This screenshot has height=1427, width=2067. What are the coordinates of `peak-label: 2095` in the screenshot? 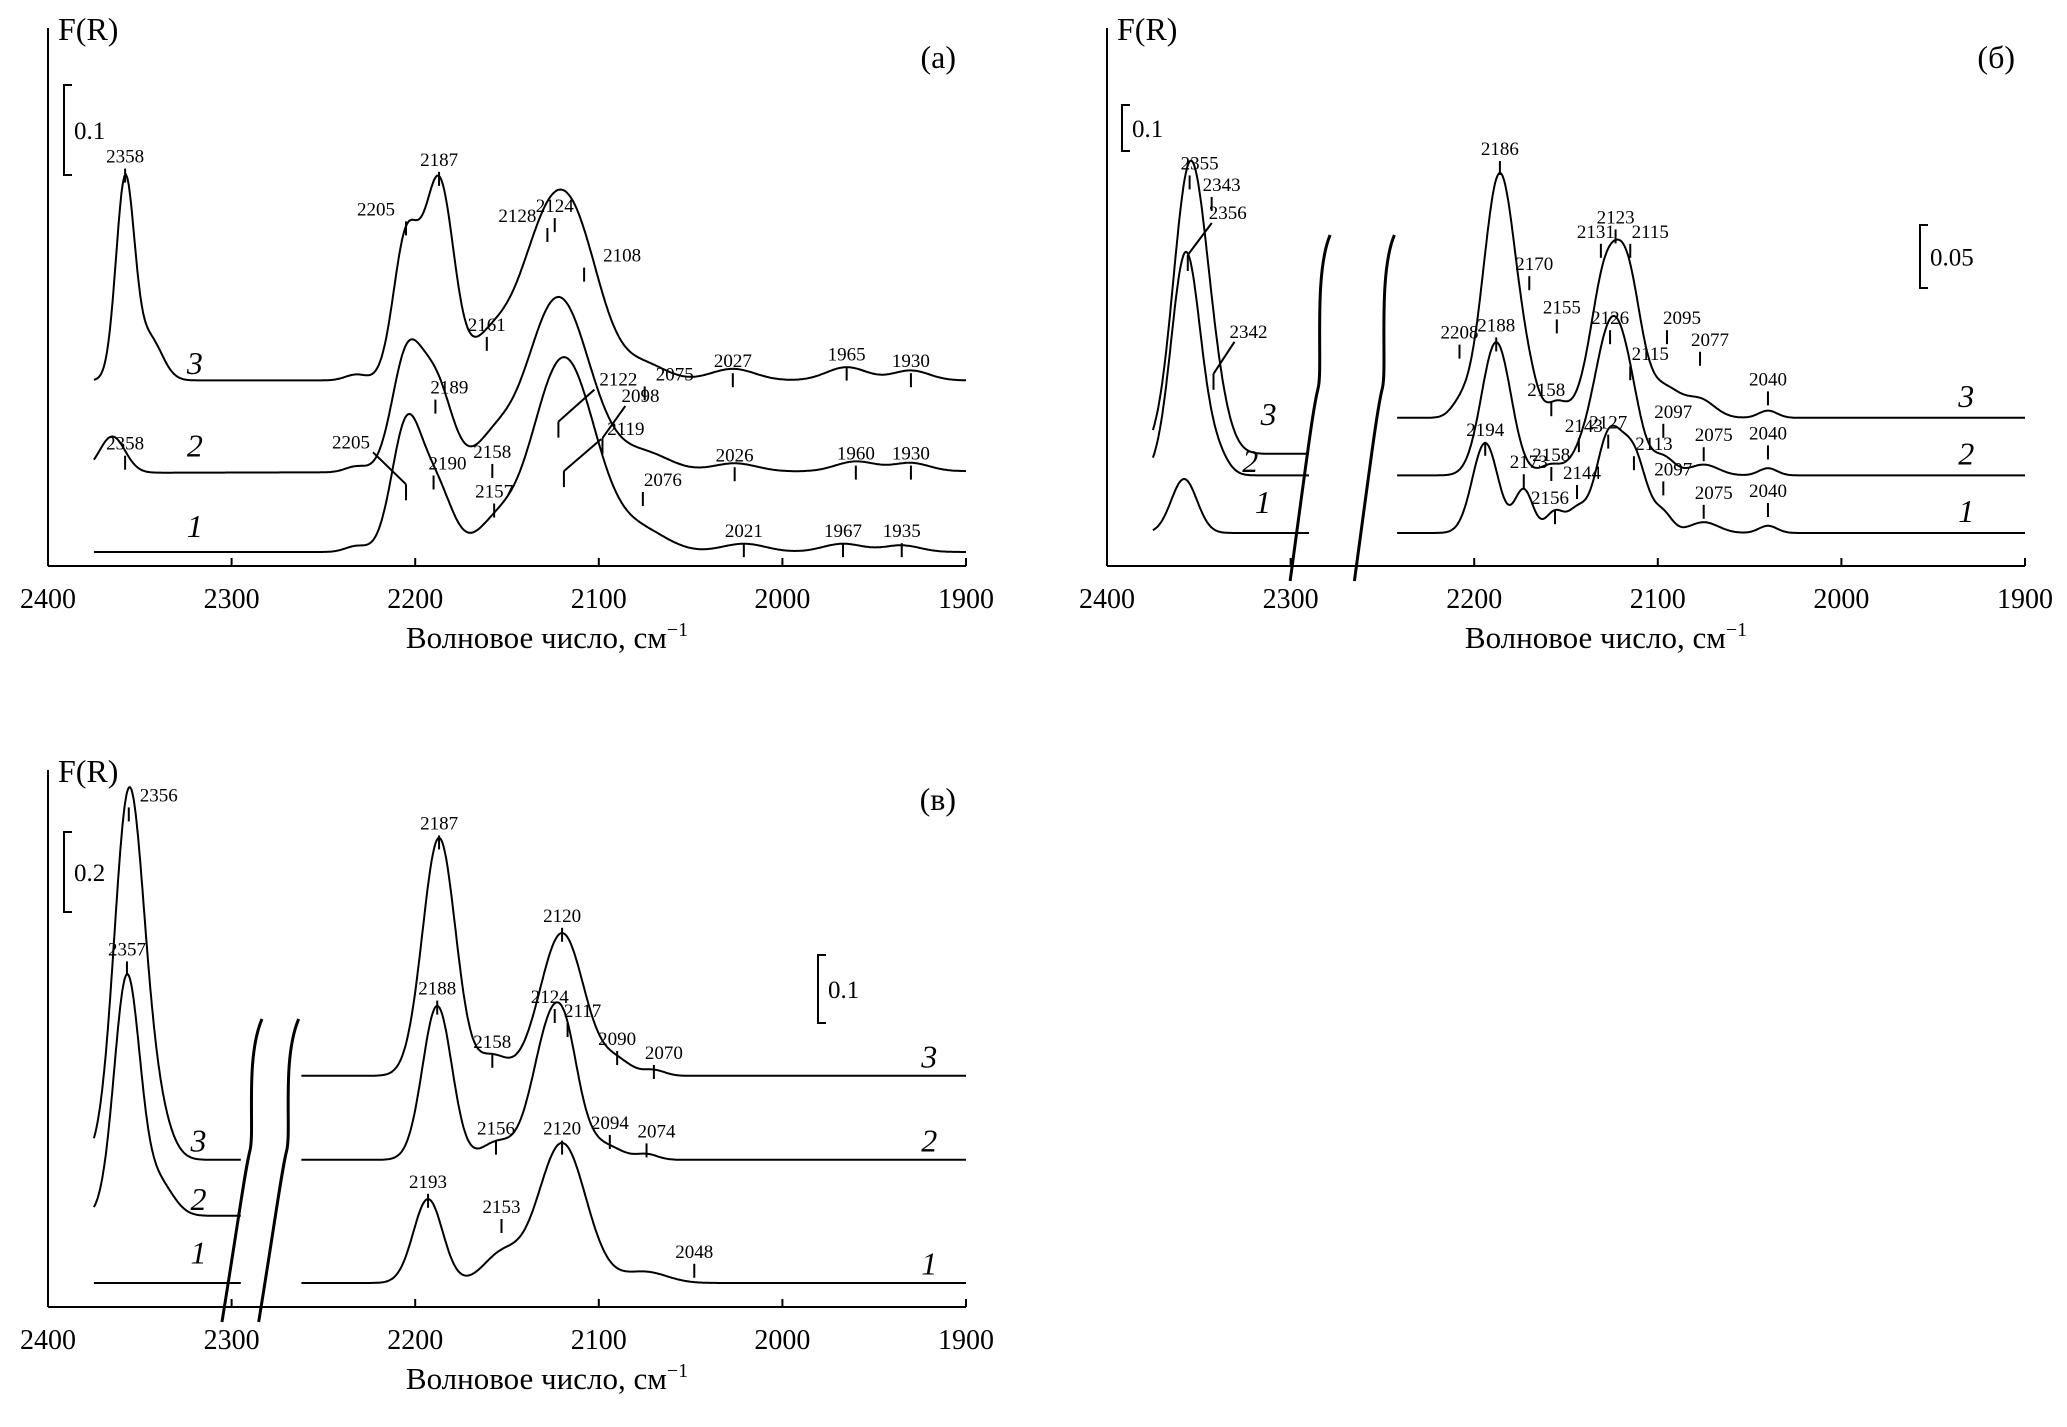 It's located at (1682, 318).